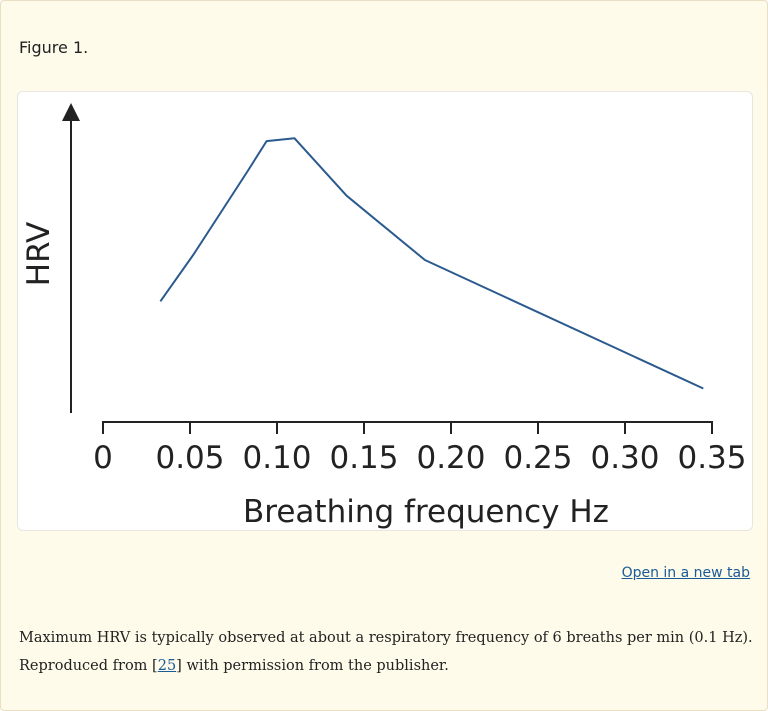 This screenshot has height=711, width=768. What do you see at coordinates (711, 458) in the screenshot?
I see `x-tick-label: 0.35` at bounding box center [711, 458].